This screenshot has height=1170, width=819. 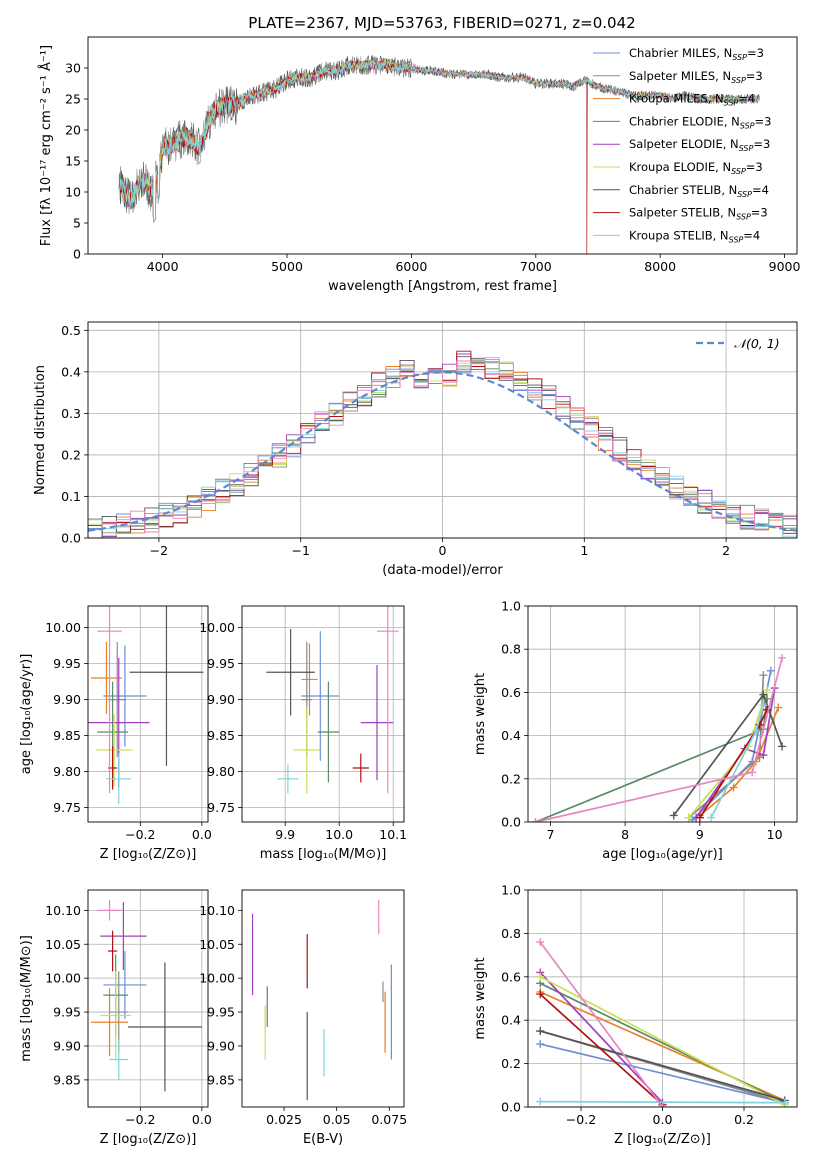 What do you see at coordinates (300, 550) in the screenshot?
I see `residuals-xtick-label: −1` at bounding box center [300, 550].